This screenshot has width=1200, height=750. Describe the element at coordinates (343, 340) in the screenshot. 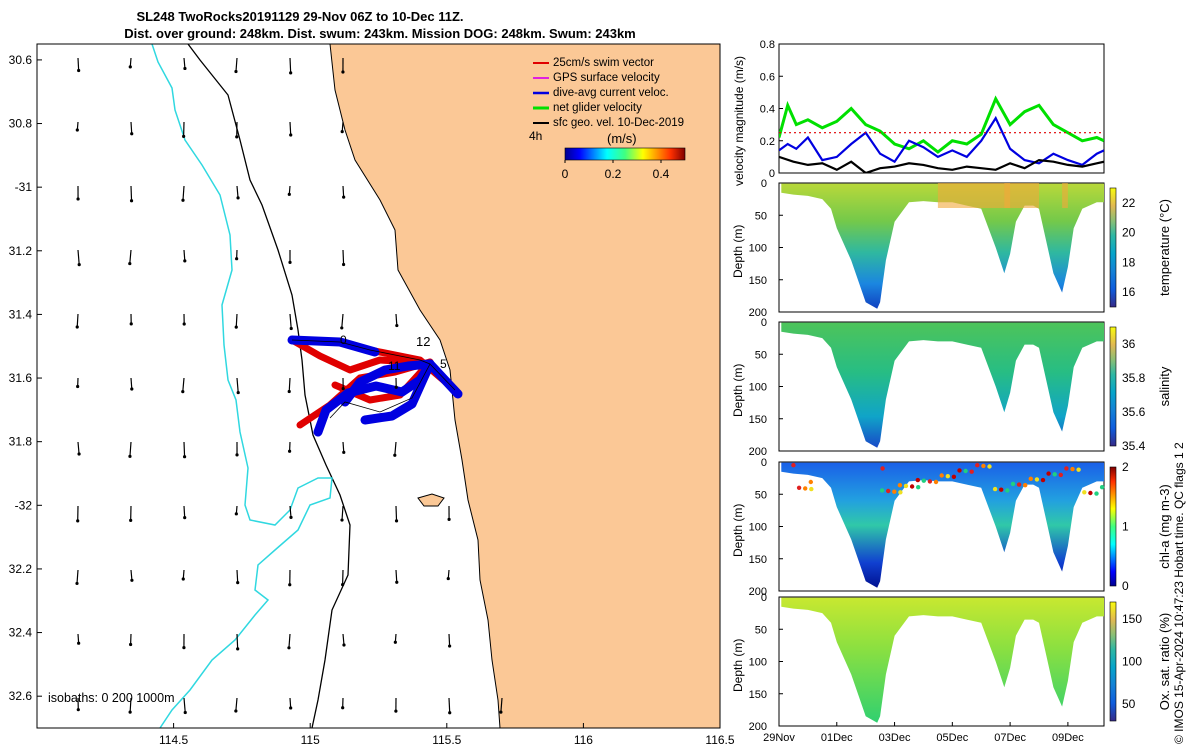

I see `track-label-0: 0` at that location.